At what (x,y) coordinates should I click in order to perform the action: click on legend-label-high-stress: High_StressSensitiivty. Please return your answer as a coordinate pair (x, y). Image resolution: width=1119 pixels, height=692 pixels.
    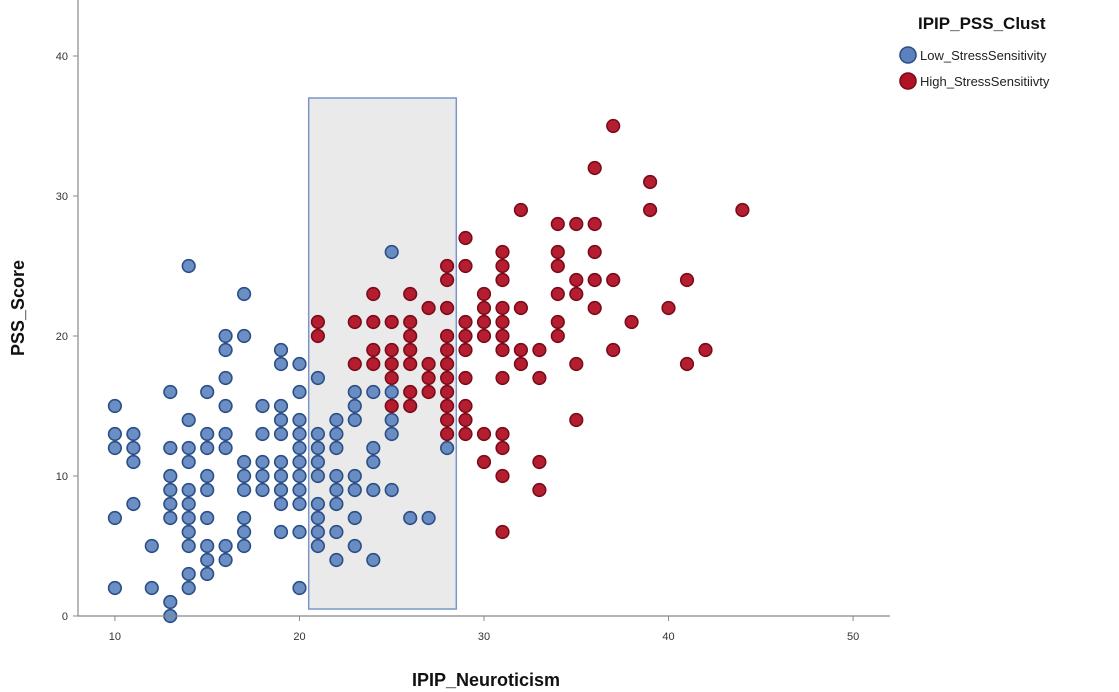
    Looking at the image, I should click on (985, 81).